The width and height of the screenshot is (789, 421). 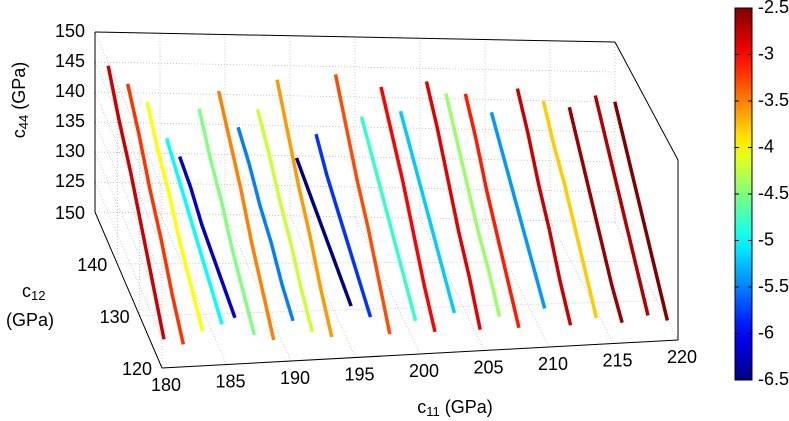 What do you see at coordinates (773, 193) in the screenshot?
I see `colorbar-tick-label: -4.5` at bounding box center [773, 193].